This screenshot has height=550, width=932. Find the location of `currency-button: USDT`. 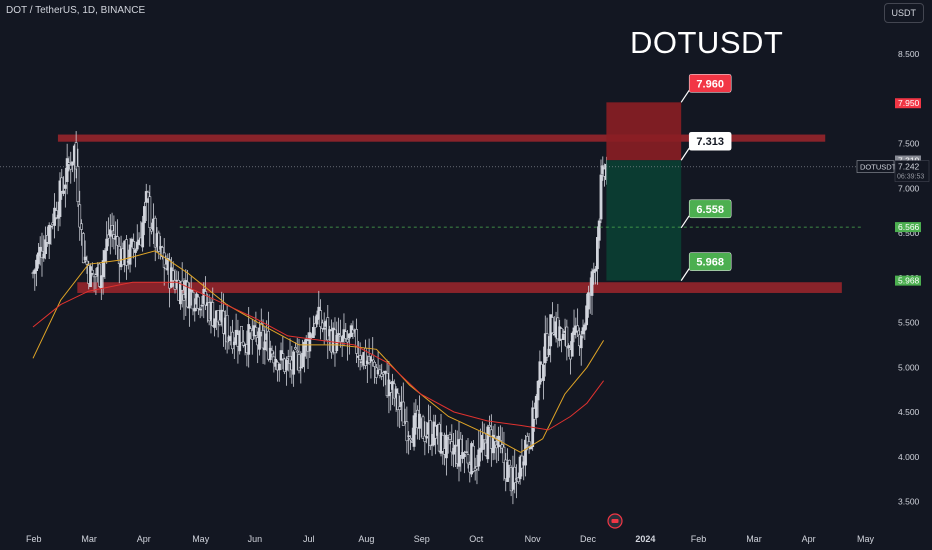

currency-button: USDT is located at coordinates (903, 13).